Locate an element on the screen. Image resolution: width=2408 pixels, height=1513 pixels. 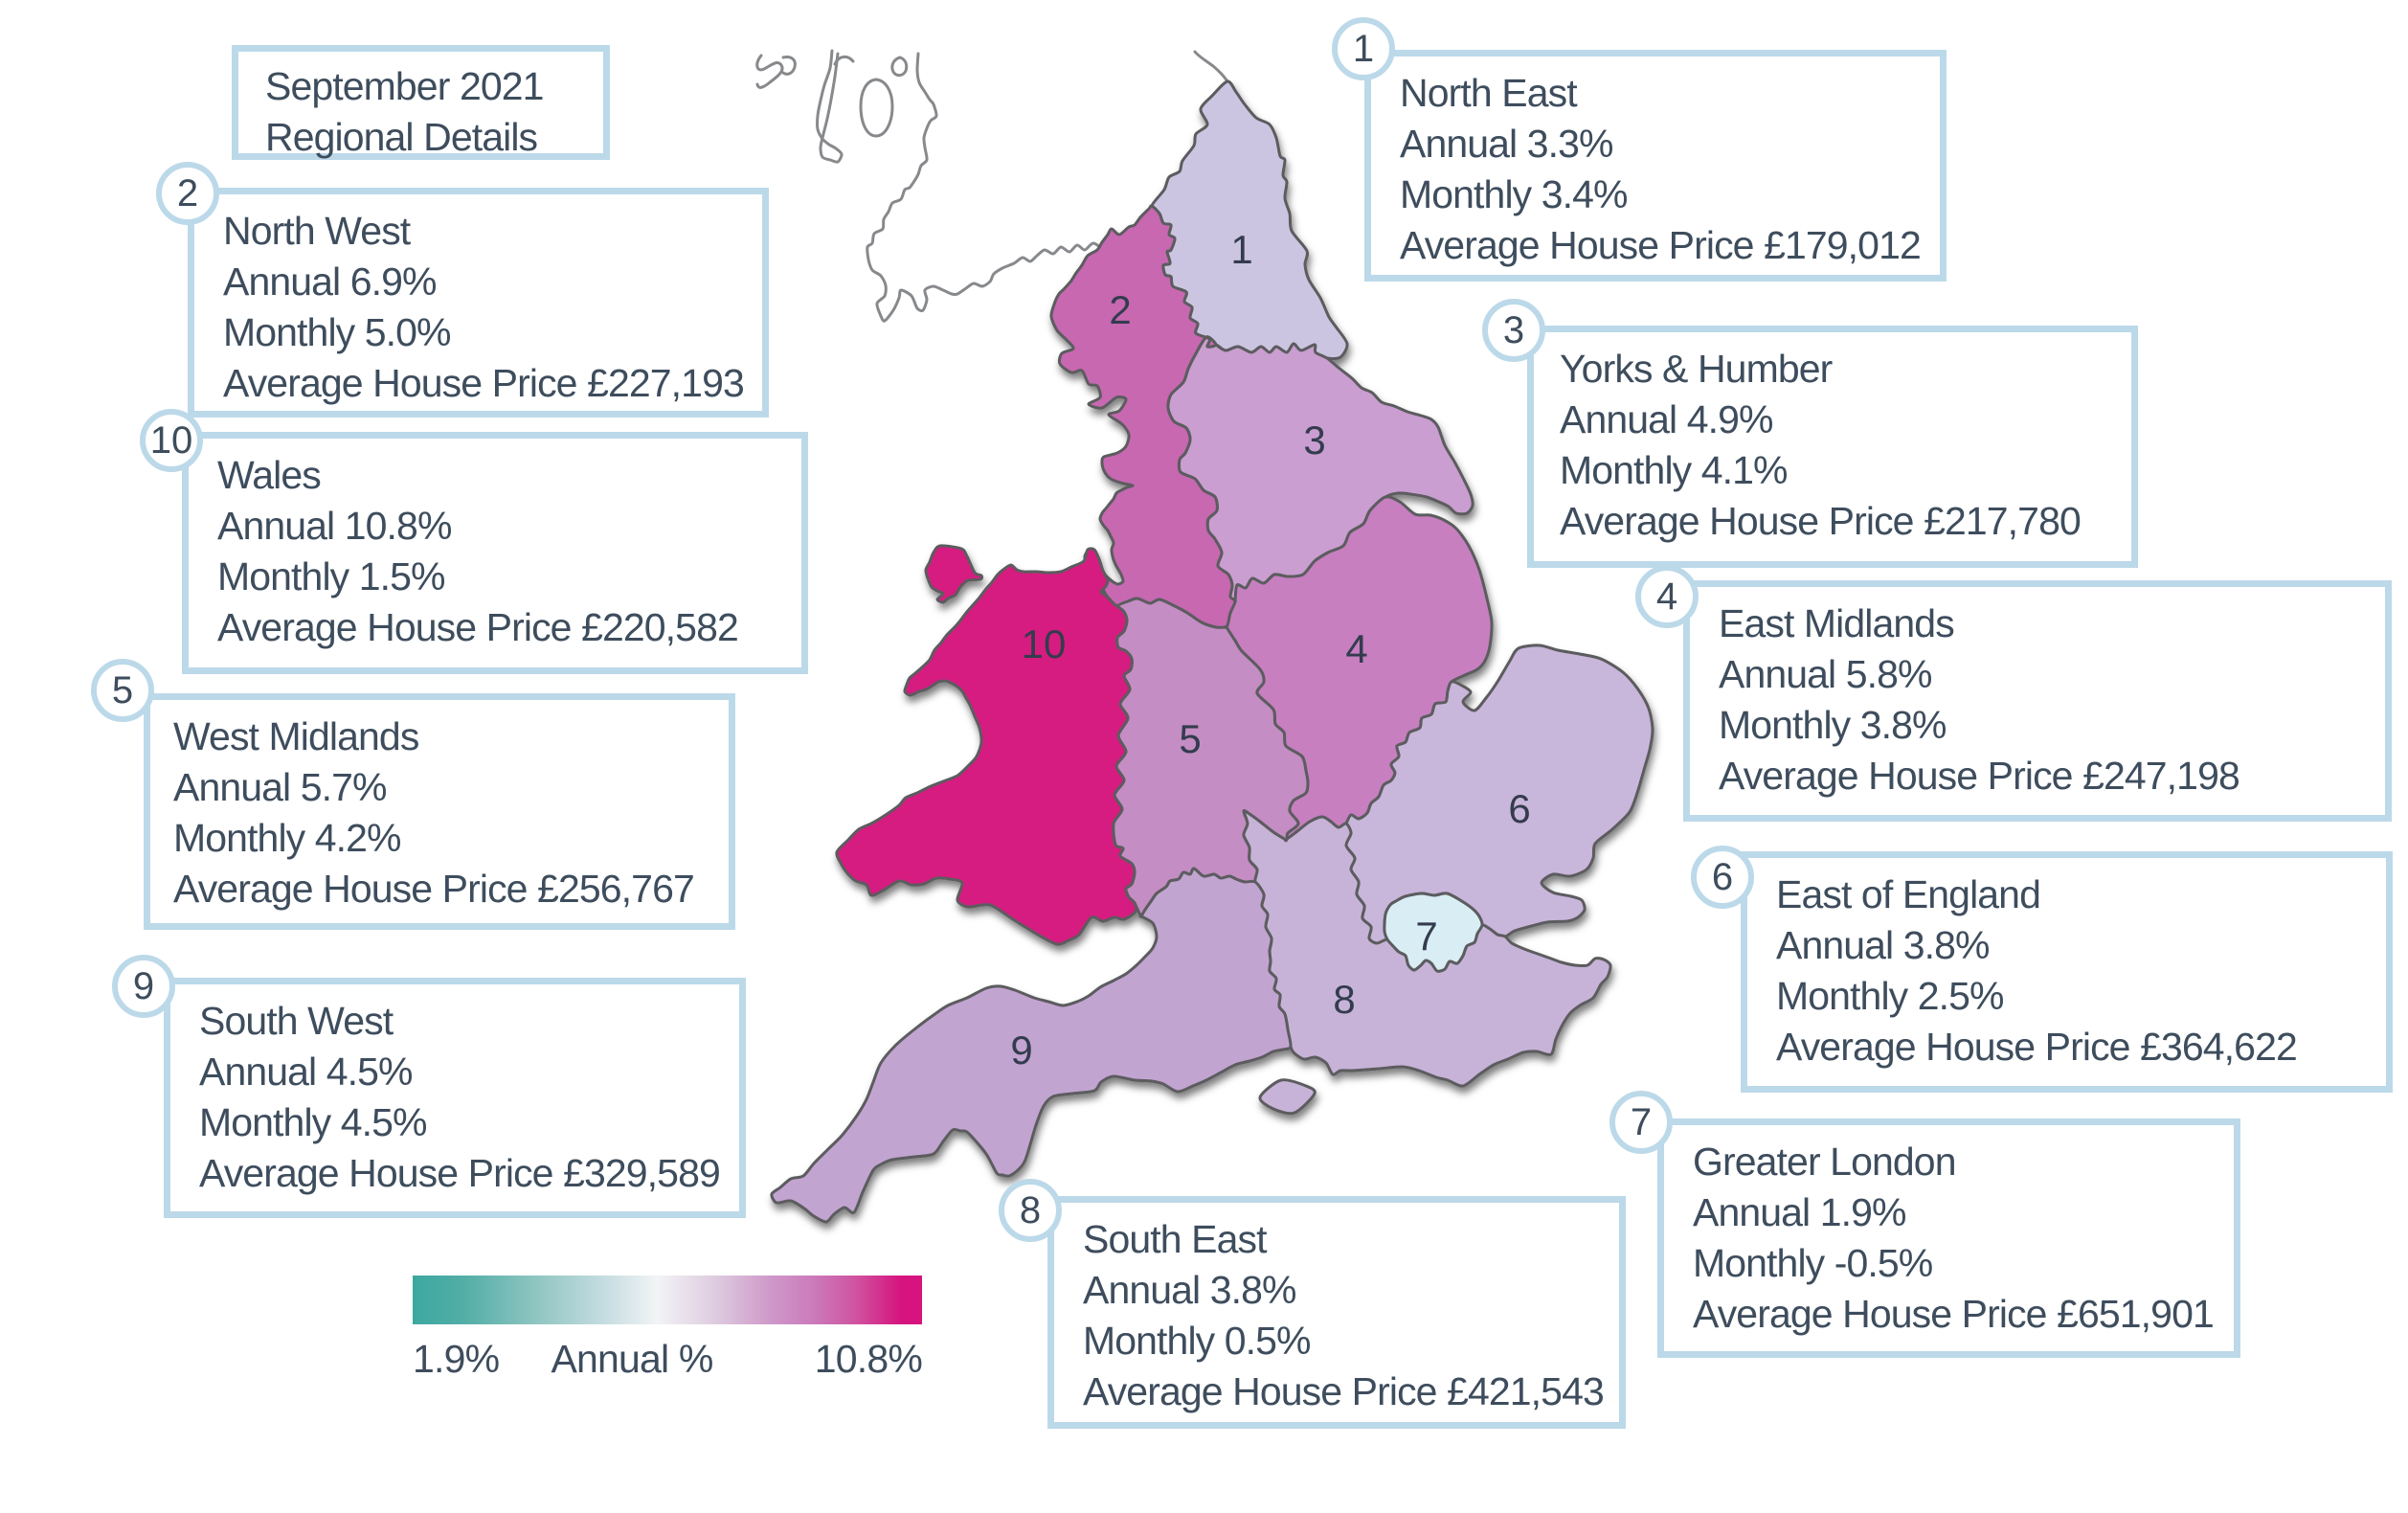
svg-text: 1 is located at coordinates (1241, 249).